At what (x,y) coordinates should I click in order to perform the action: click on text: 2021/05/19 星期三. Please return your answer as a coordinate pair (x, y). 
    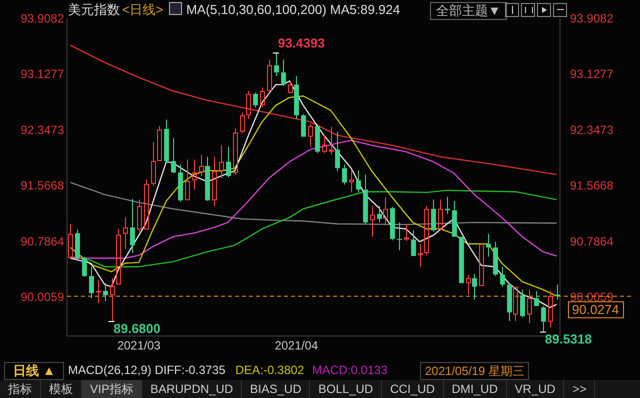
    Looking at the image, I should click on (475, 371).